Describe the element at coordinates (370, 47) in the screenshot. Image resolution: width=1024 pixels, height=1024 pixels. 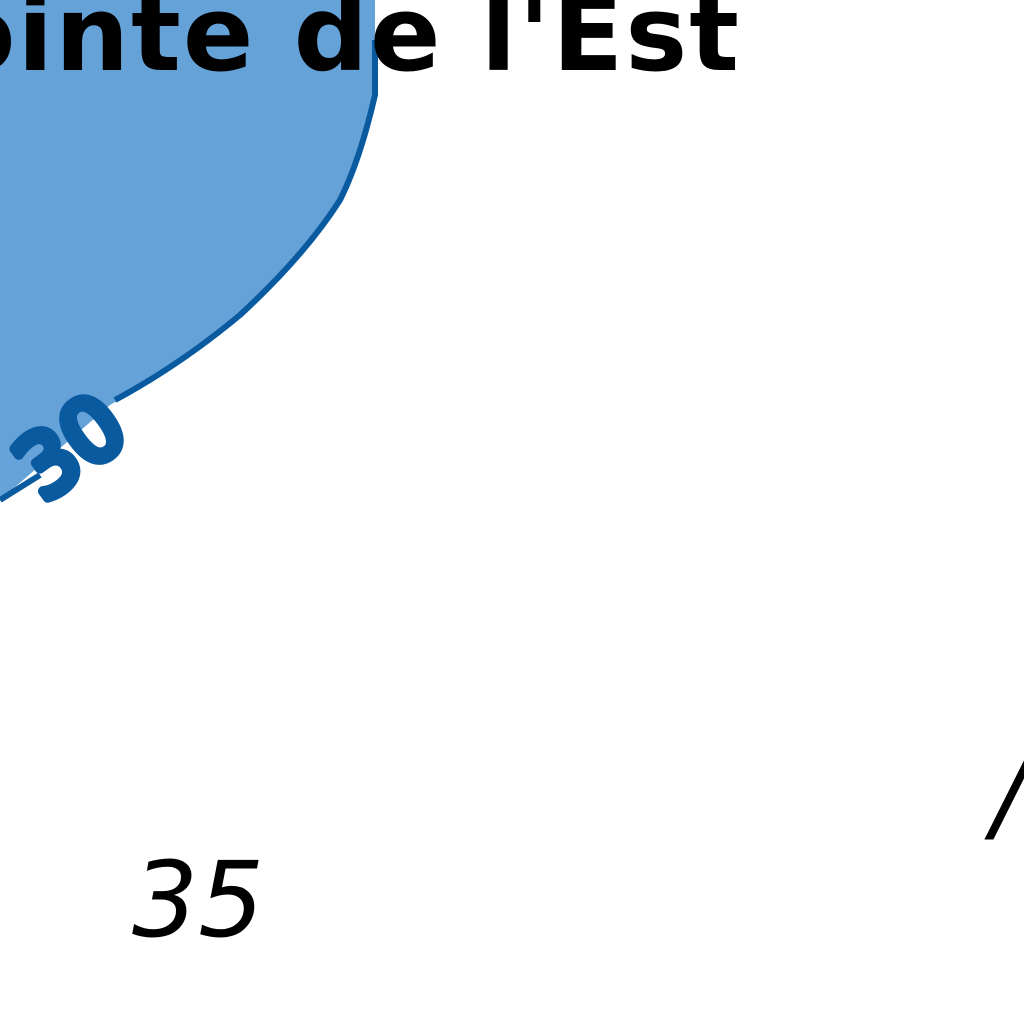
I see `place-label: ointe de l'Est` at that location.